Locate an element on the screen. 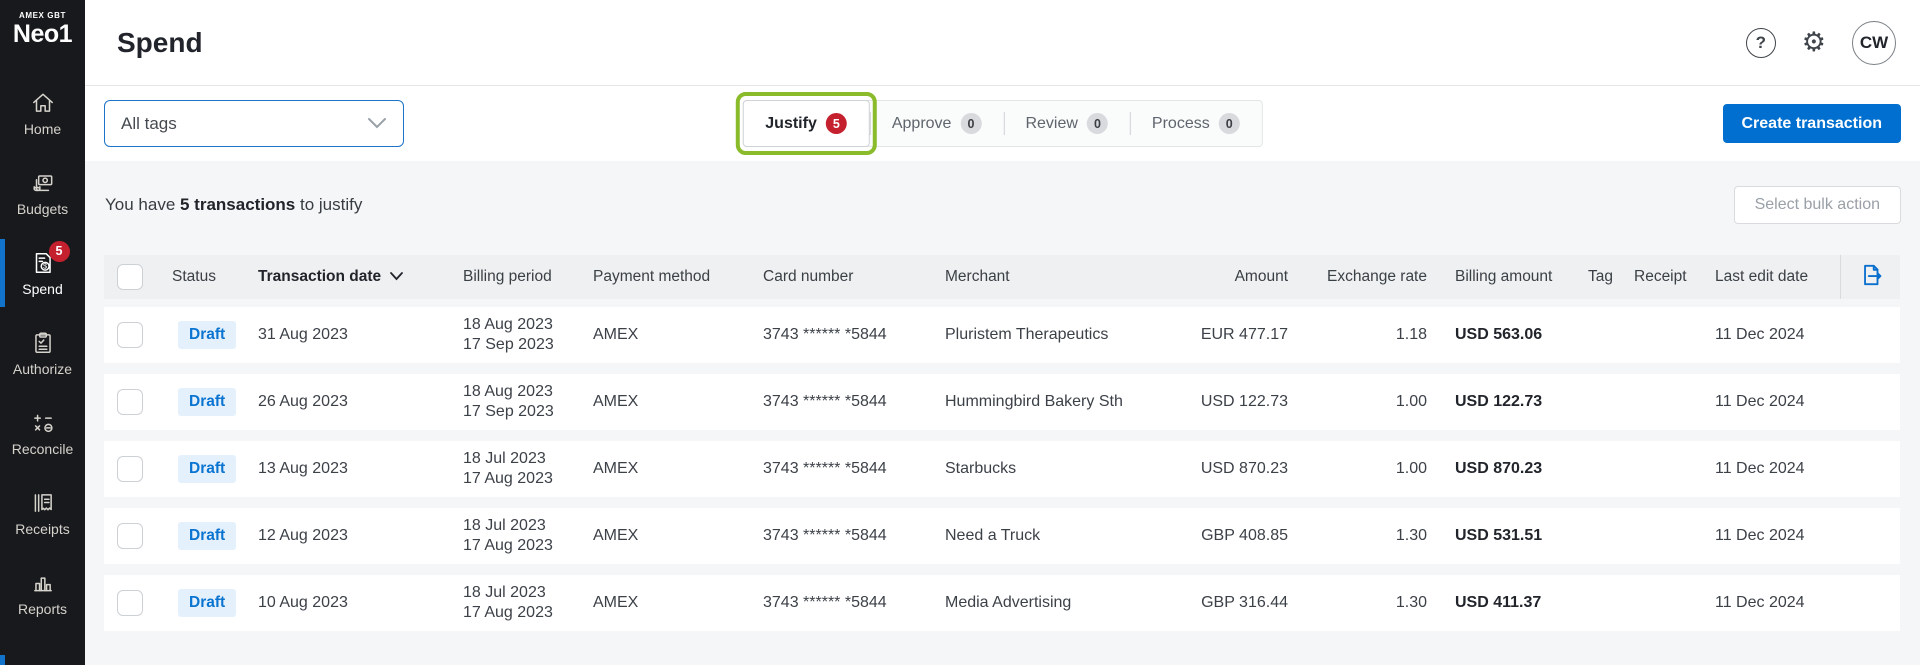  sidebar-item-reconcile: Reconcile is located at coordinates (42, 433).